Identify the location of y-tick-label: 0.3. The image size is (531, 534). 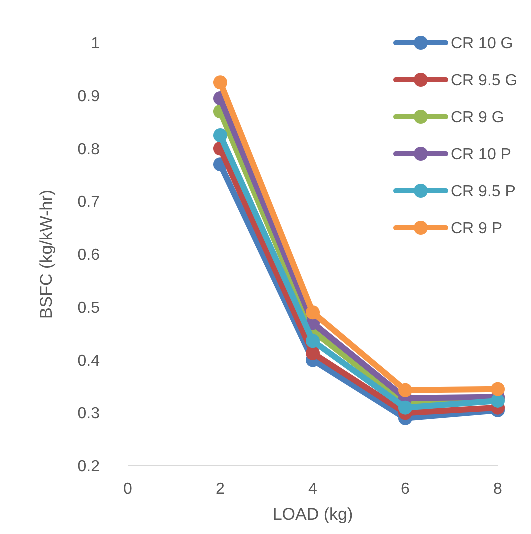
(89, 414).